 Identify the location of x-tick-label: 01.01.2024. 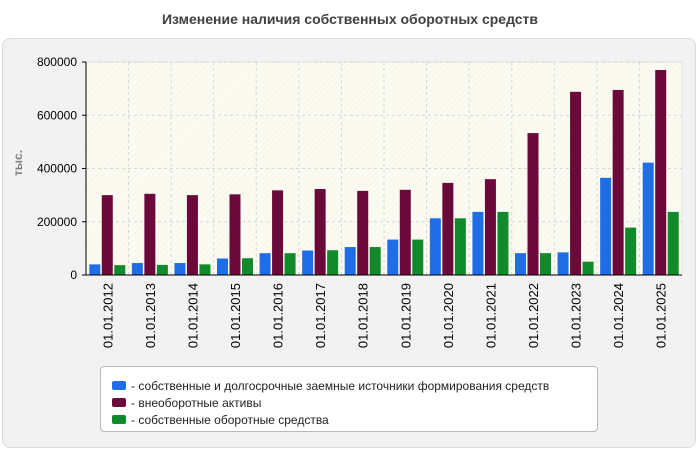
(618, 315).